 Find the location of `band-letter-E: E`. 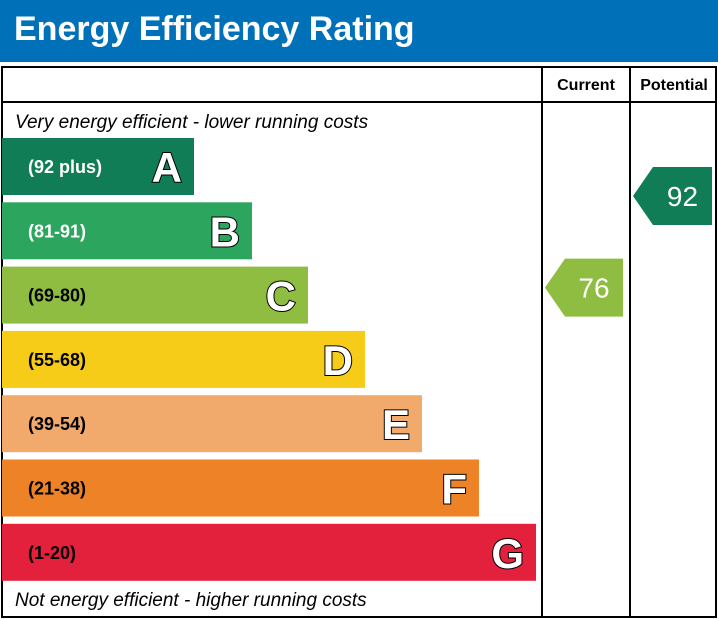

band-letter-E: E is located at coordinates (396, 424).